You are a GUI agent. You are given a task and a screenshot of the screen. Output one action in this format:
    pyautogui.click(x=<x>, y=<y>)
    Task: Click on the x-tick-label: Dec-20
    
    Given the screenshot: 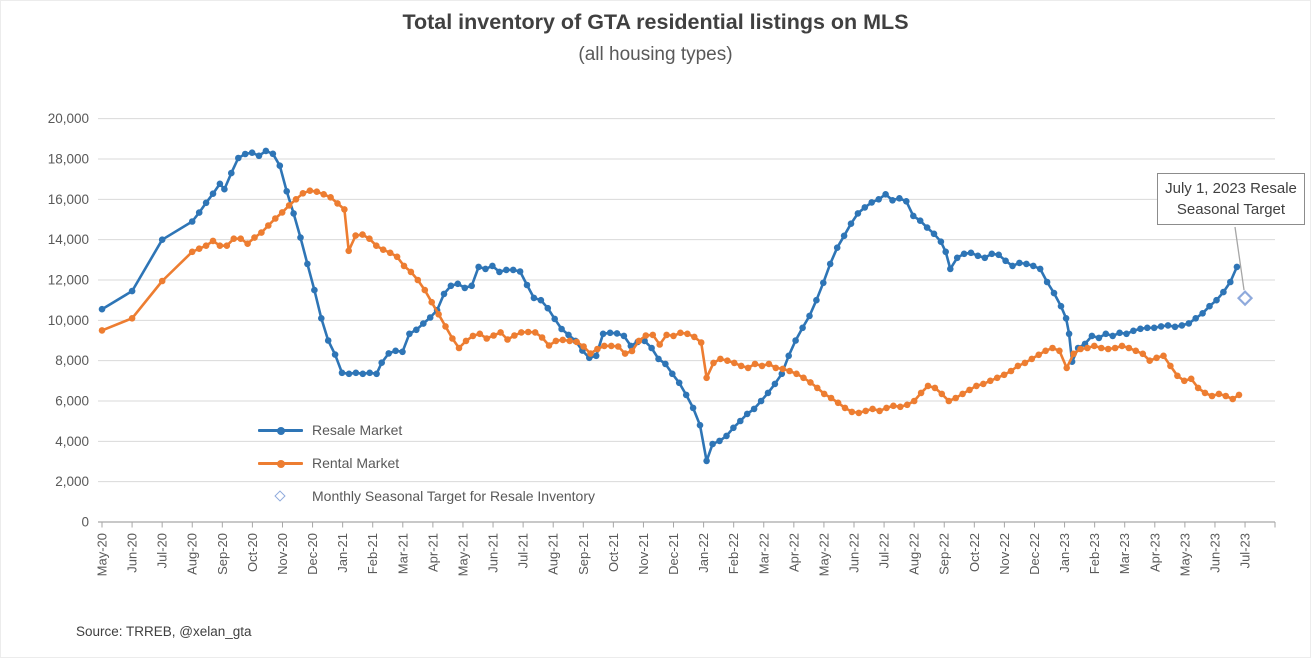 What is the action you would take?
    pyautogui.click(x=312, y=554)
    